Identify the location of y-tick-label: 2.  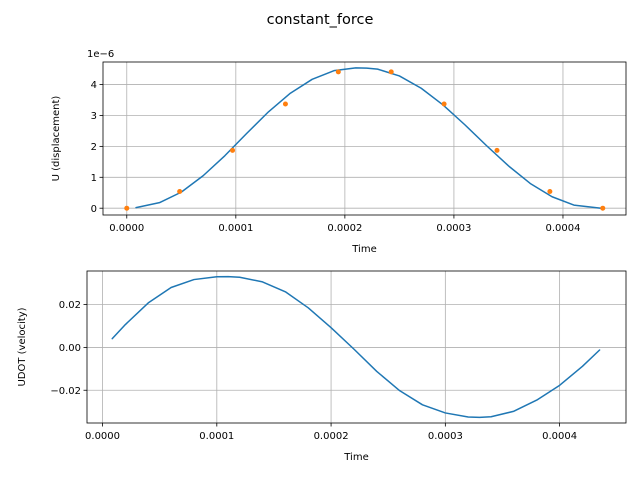
(94, 147).